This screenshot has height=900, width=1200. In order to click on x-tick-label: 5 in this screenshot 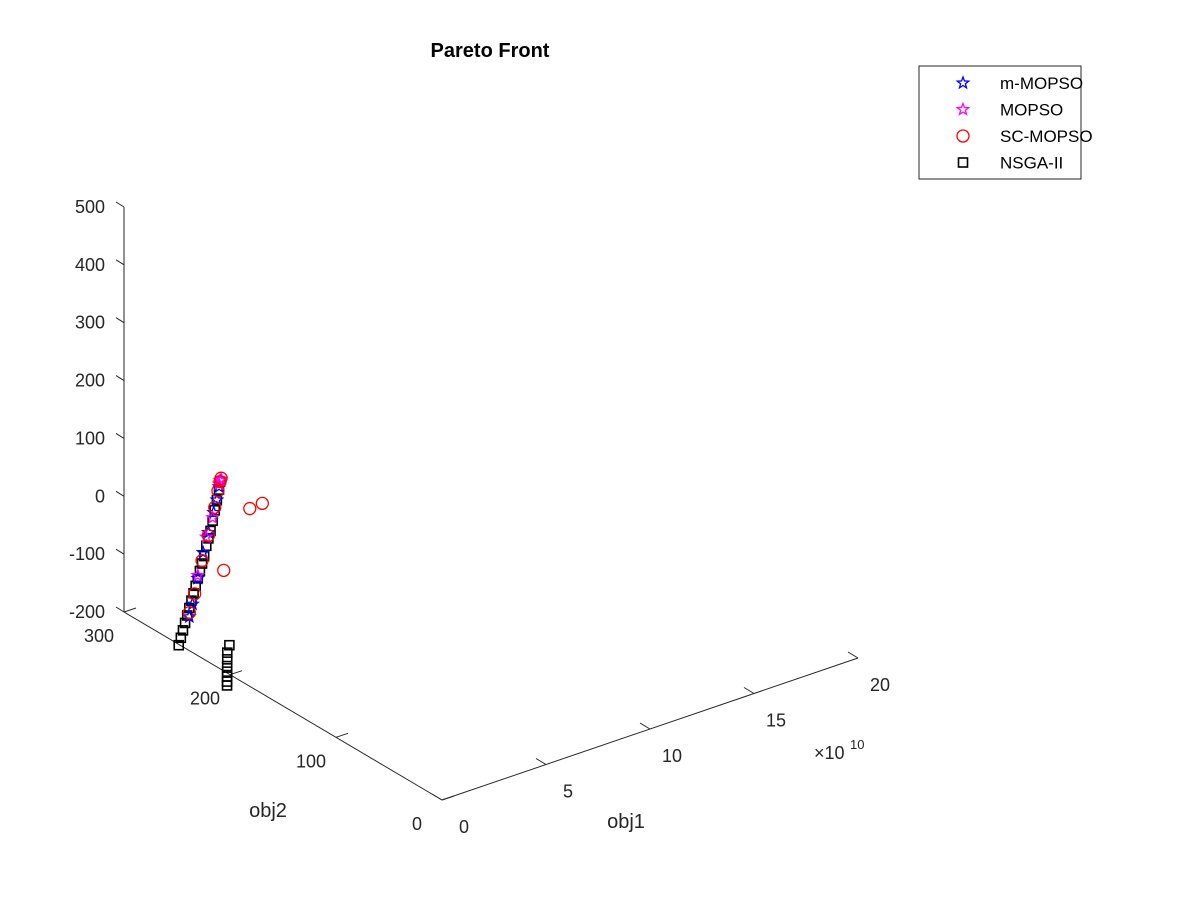, I will do `click(568, 792)`.